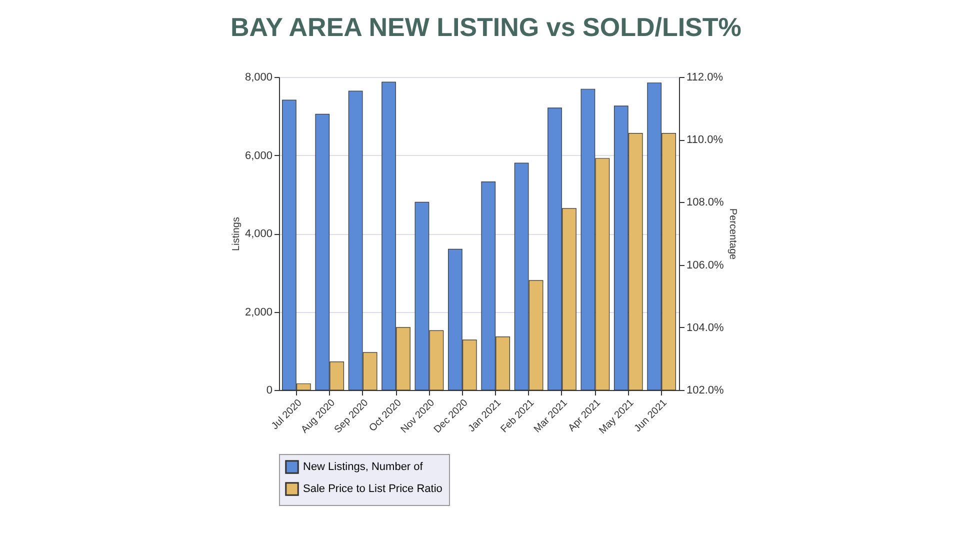 The width and height of the screenshot is (960, 540). I want to click on y-tick-label: 0, so click(269, 390).